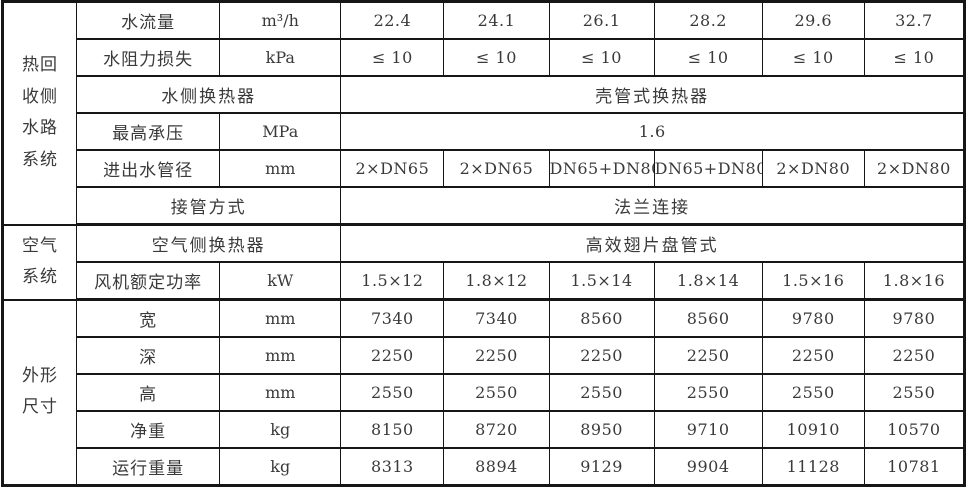 This screenshot has width=967, height=487. What do you see at coordinates (914, 467) in the screenshot?
I see `value-cell: 10781` at bounding box center [914, 467].